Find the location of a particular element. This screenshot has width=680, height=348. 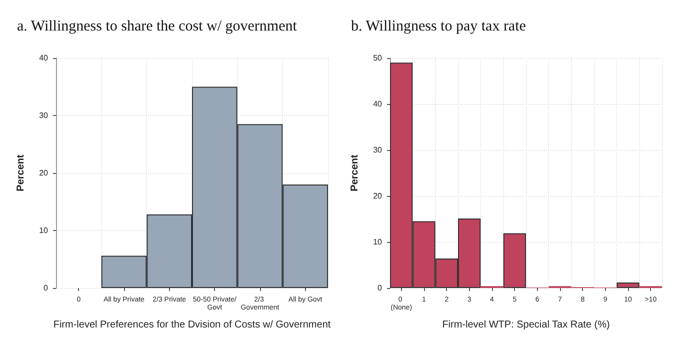

chart-title: b. Willingness to pay tax rate is located at coordinates (438, 26).